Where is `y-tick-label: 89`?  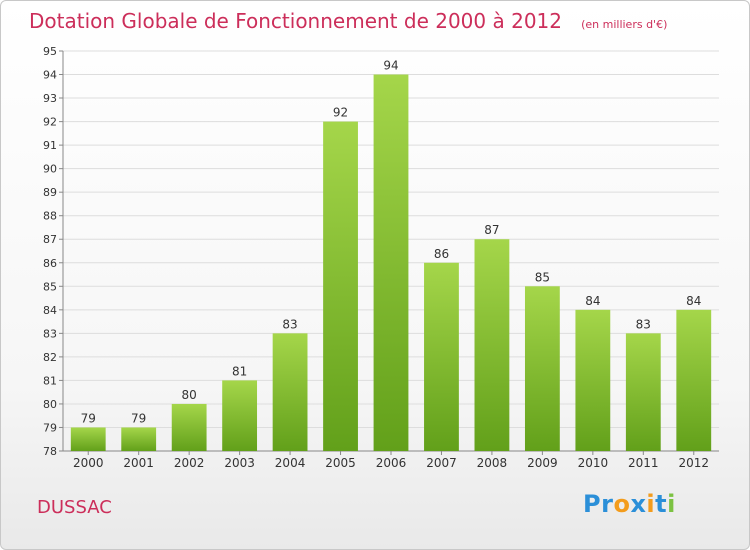
y-tick-label: 89 is located at coordinates (50, 192).